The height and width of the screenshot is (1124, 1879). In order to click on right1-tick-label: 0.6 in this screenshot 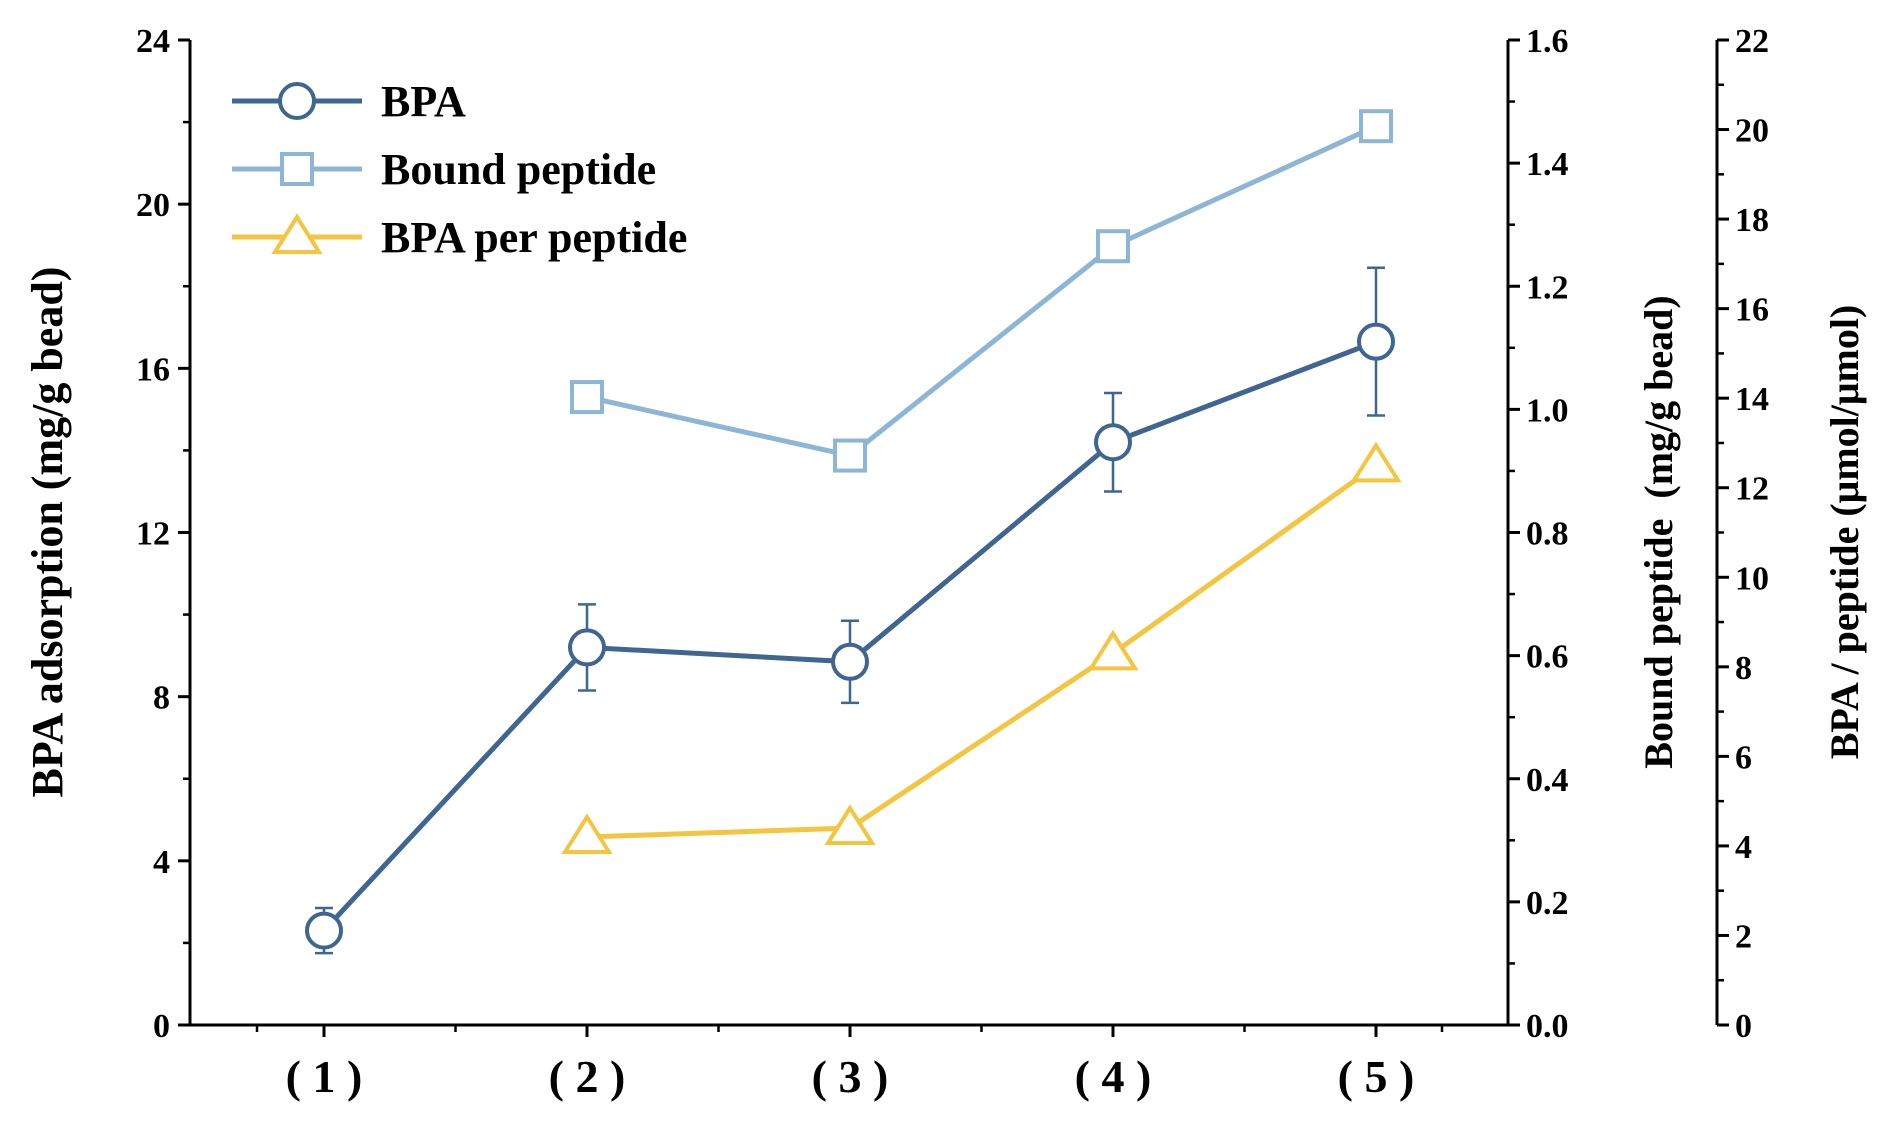, I will do `click(1547, 657)`.